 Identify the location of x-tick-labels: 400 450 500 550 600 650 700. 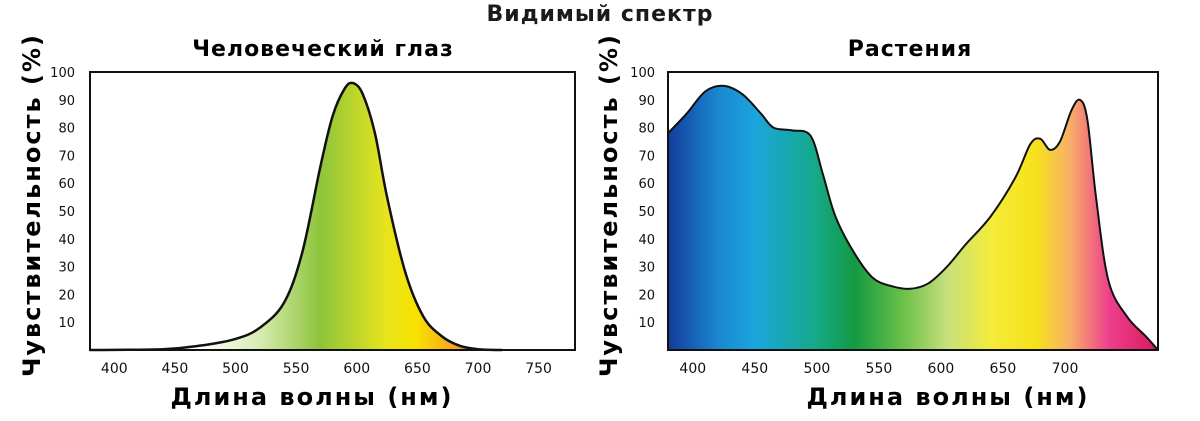
(878, 369).